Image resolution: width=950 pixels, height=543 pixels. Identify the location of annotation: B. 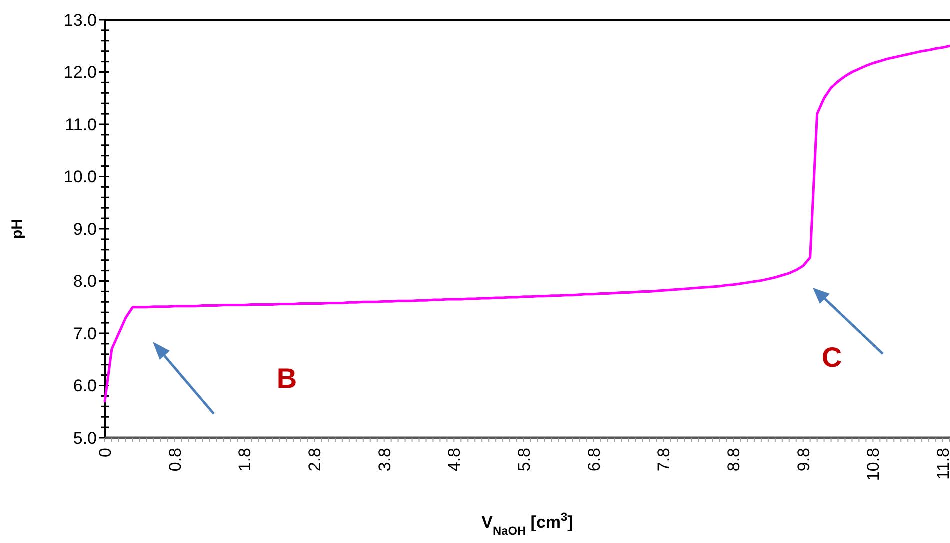
(287, 378).